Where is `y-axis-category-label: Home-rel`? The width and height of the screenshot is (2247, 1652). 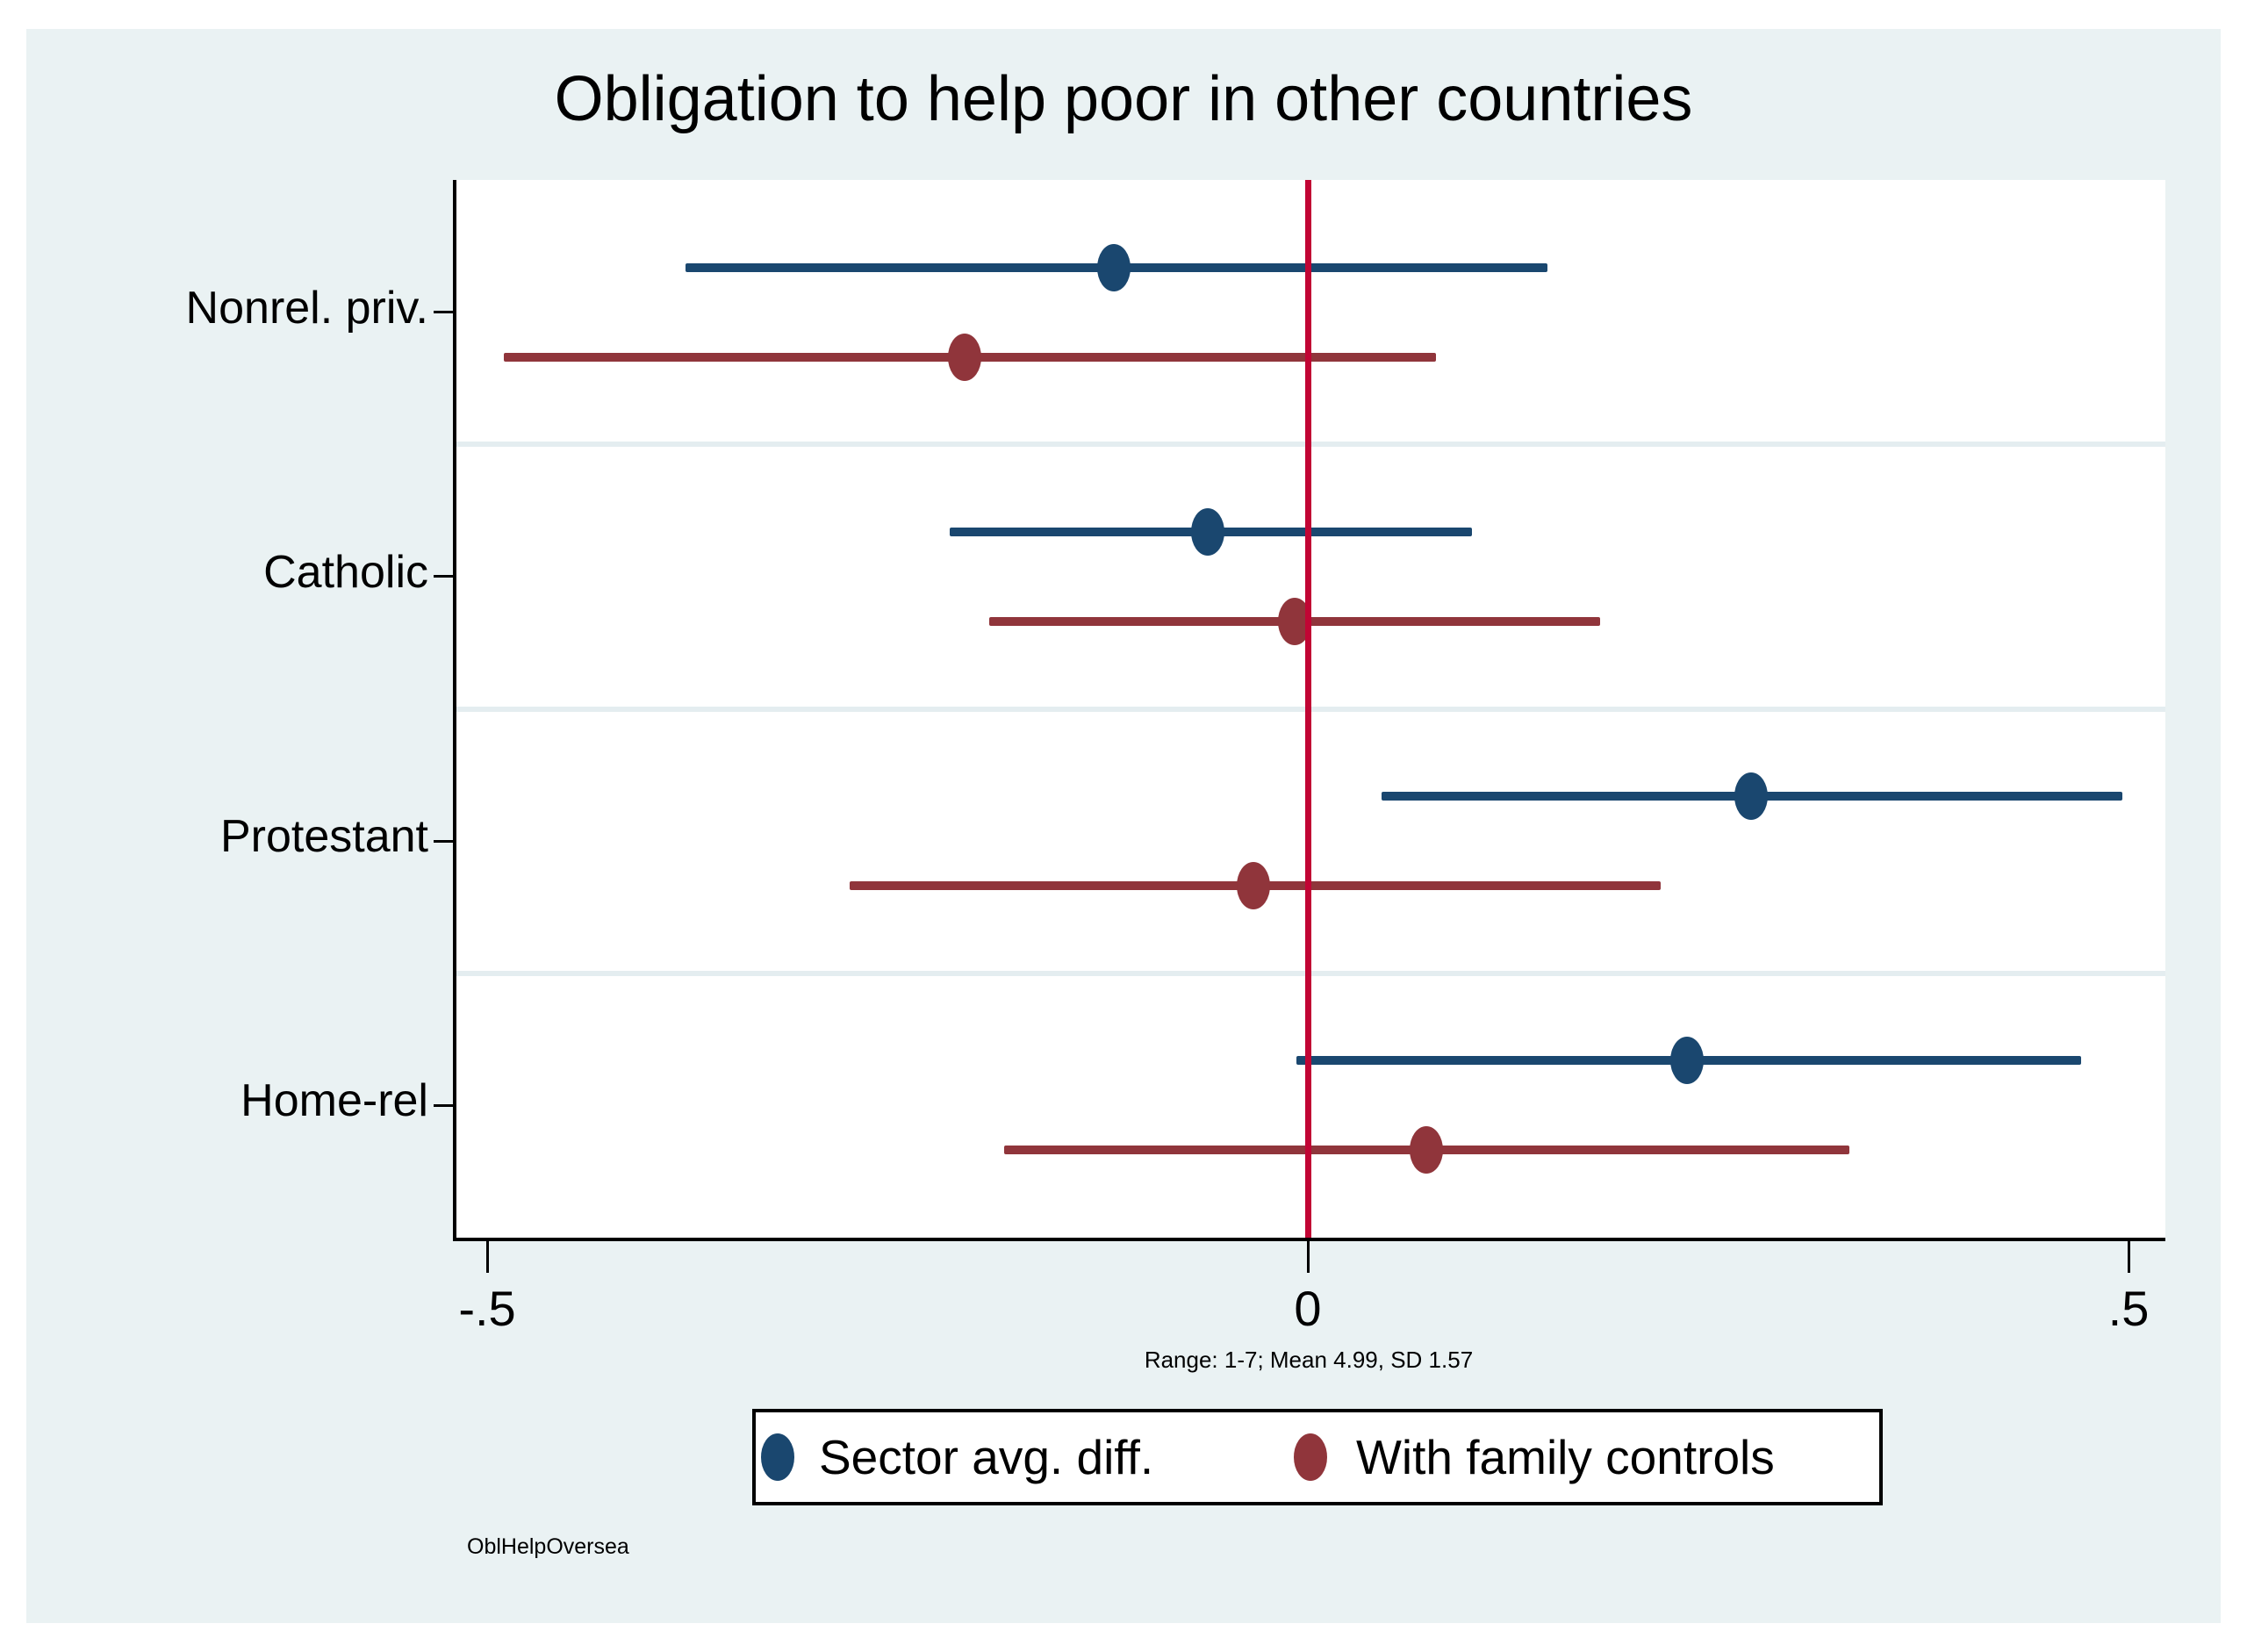 y-axis-category-label: Home-rel is located at coordinates (334, 1101).